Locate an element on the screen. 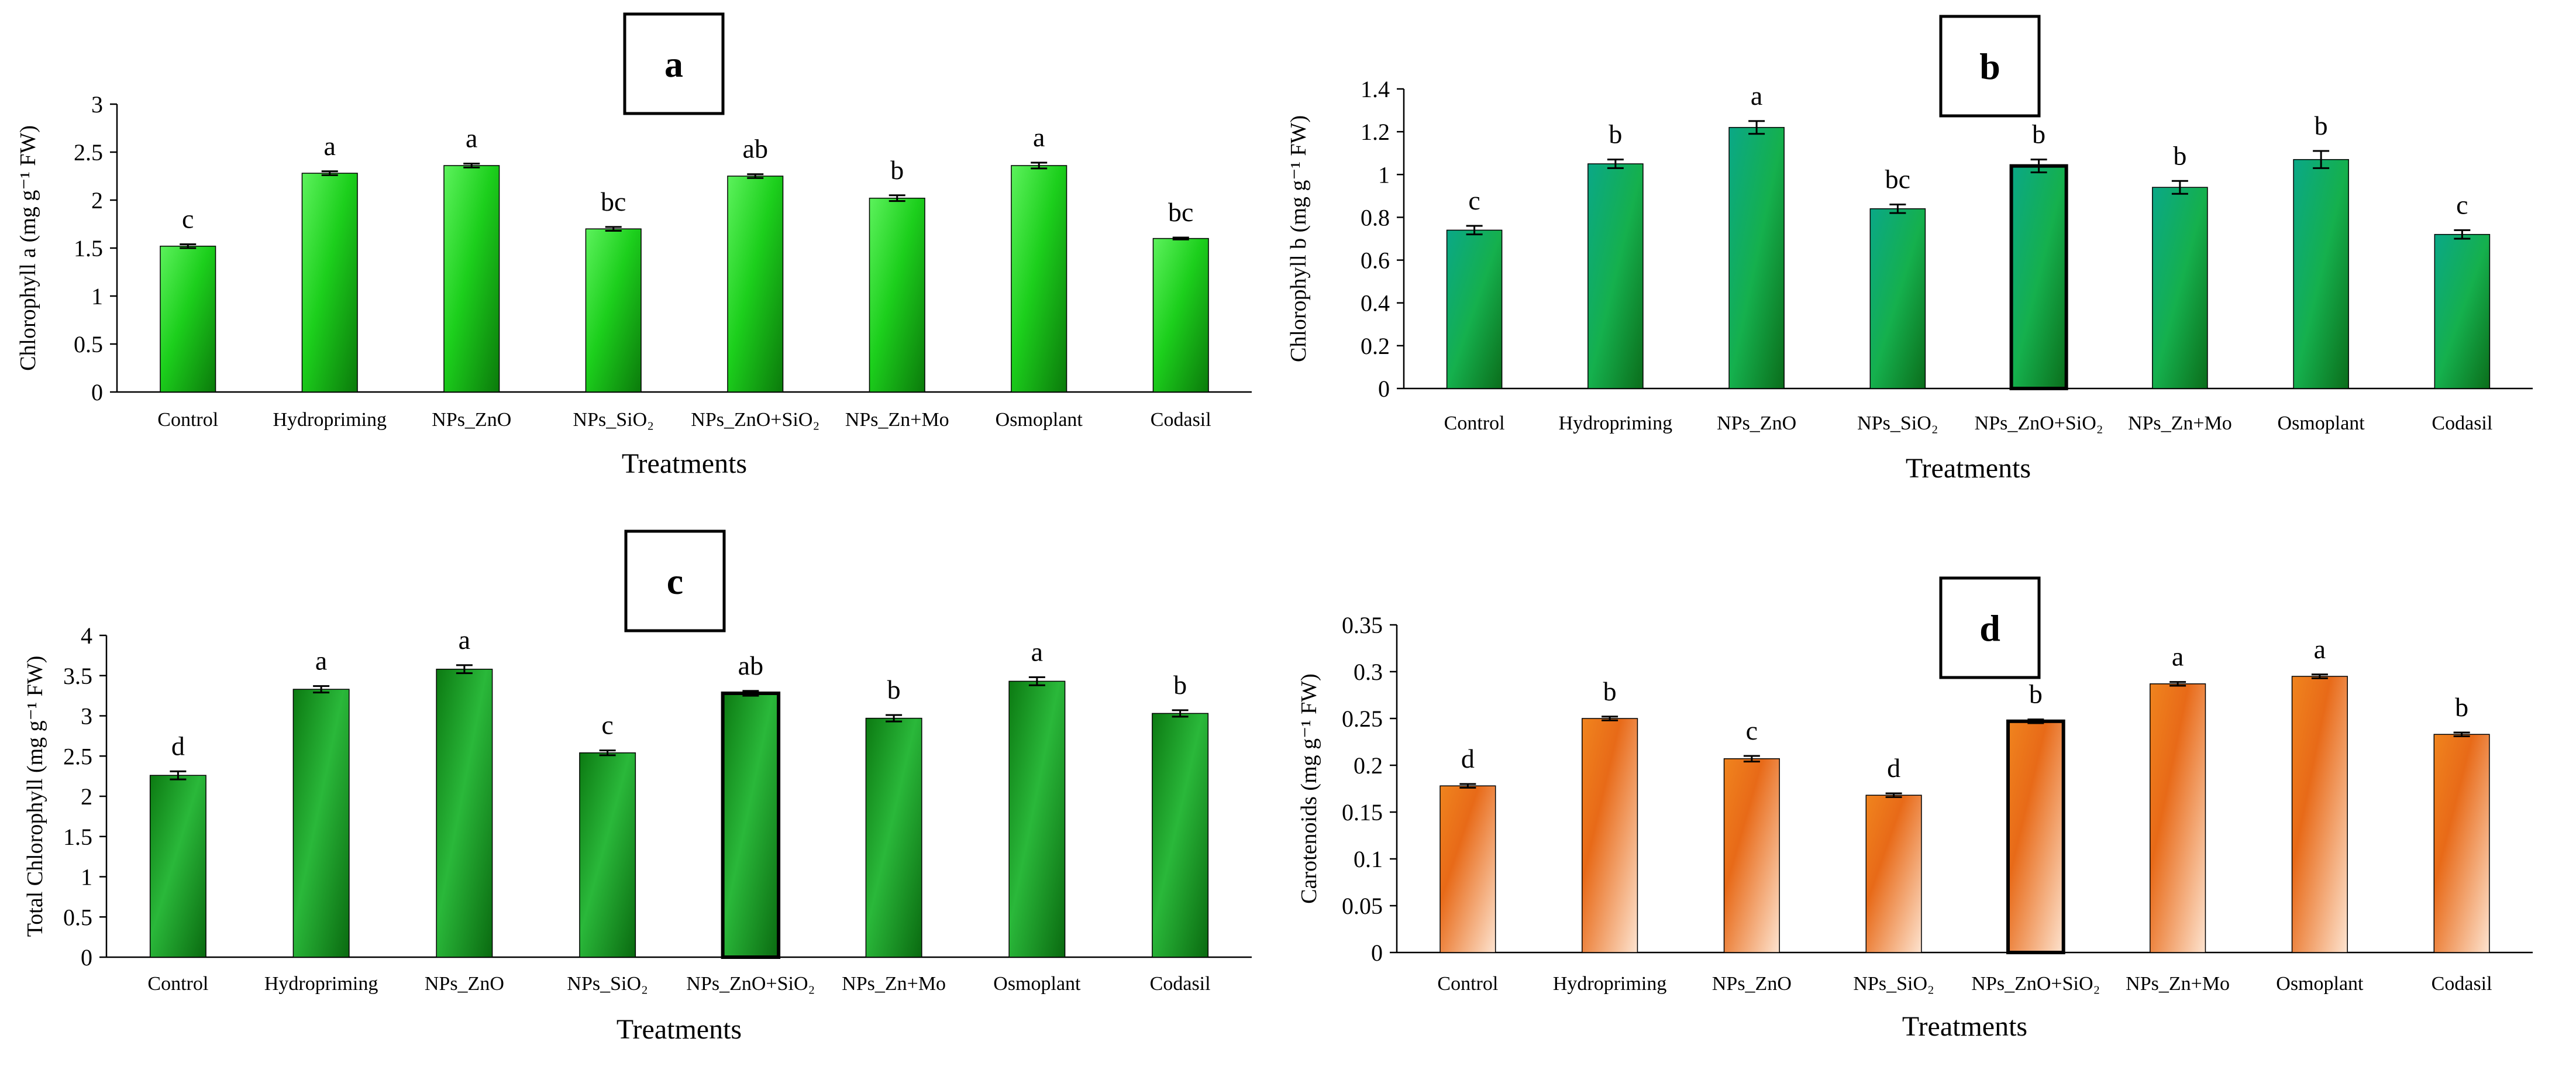  panel-title: a is located at coordinates (673, 64).